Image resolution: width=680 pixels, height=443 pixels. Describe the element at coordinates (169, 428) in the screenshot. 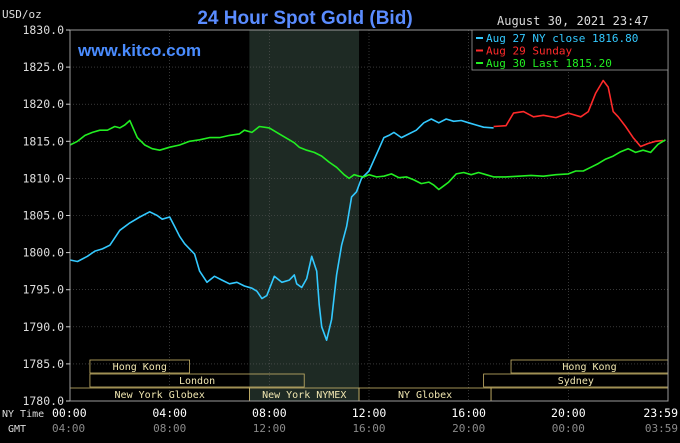

I see `x-tick-label-gmt: 08:00` at that location.